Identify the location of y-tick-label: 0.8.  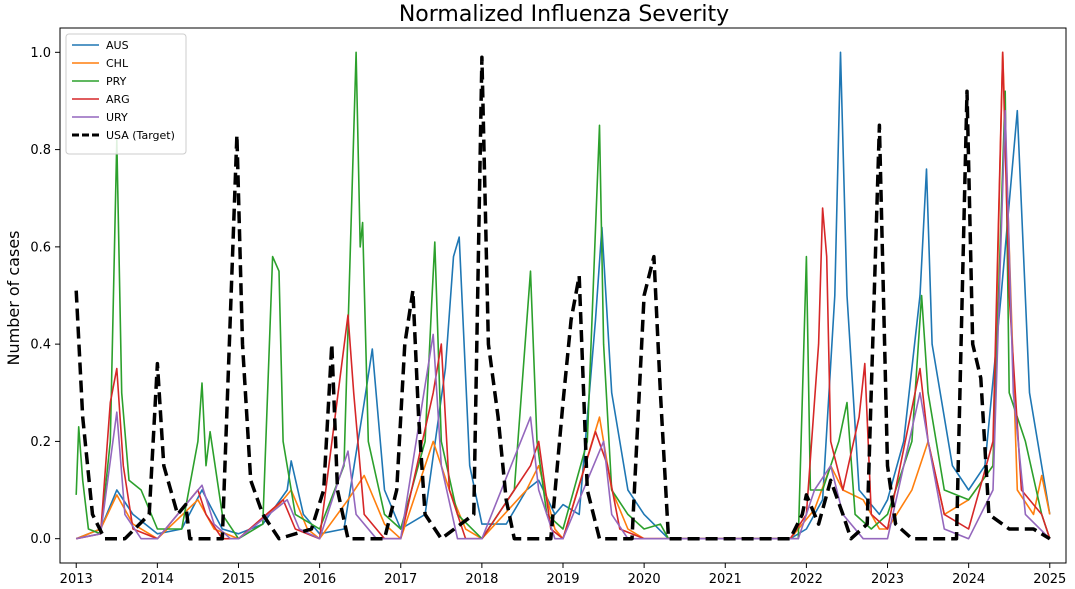
(40, 150).